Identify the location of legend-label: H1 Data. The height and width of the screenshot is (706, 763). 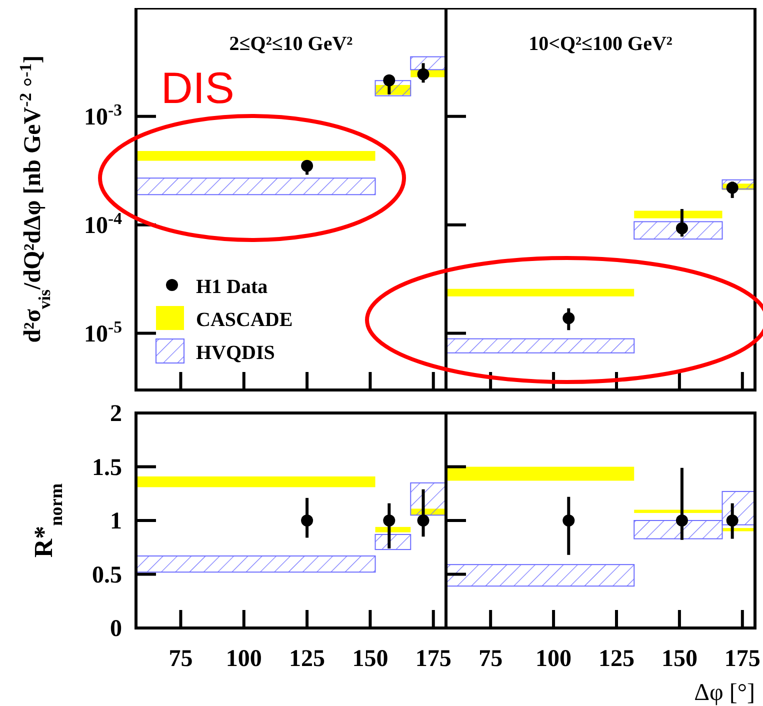
(232, 287).